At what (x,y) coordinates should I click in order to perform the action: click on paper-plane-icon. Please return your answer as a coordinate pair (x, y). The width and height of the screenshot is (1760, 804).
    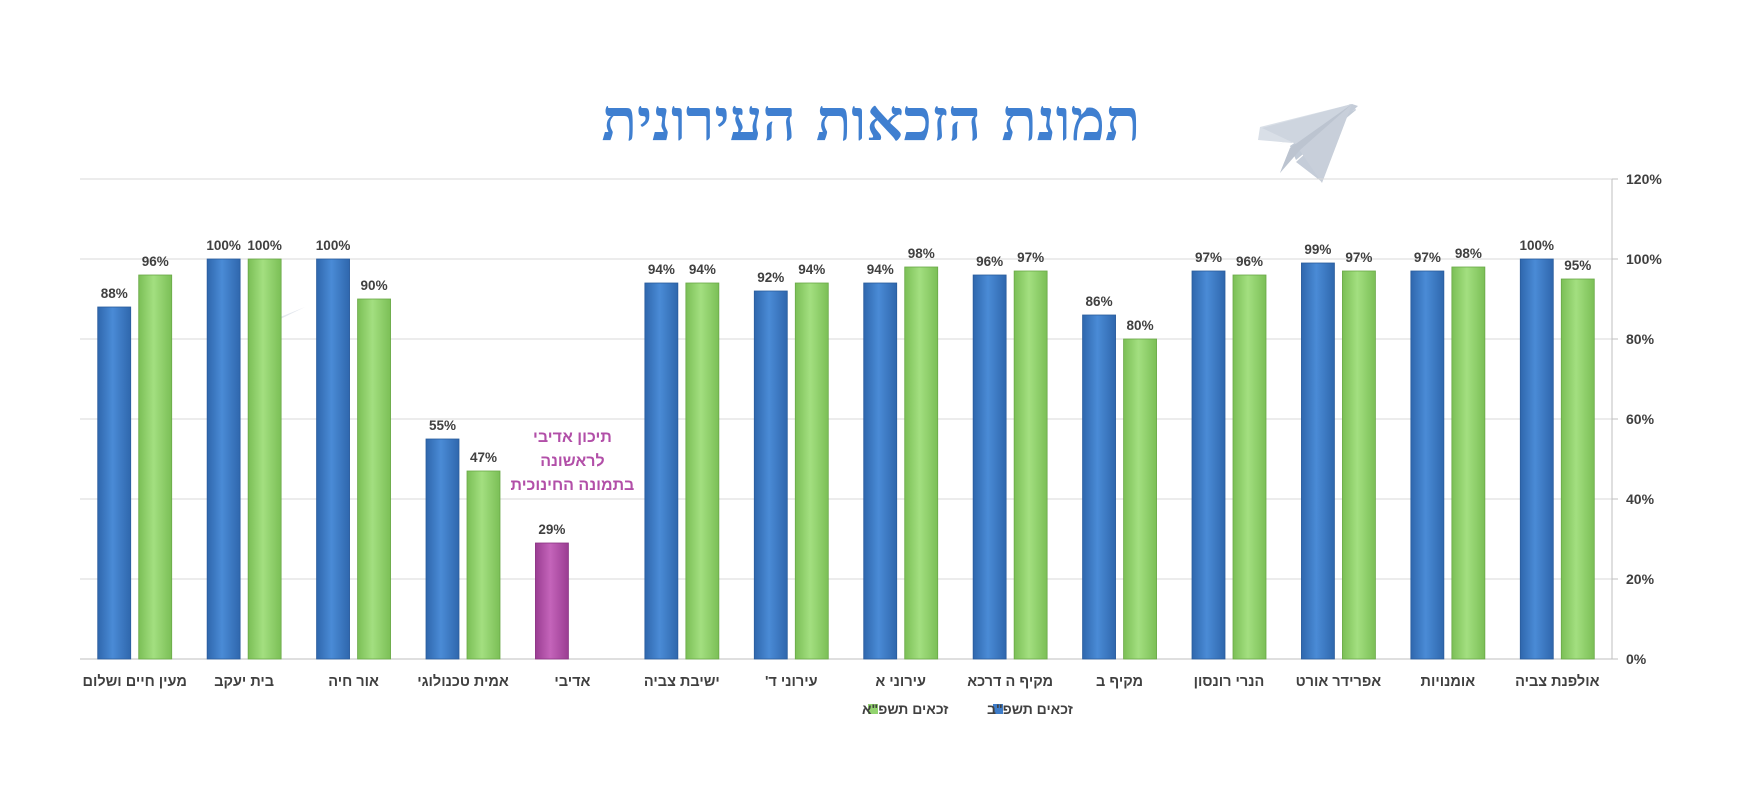
    Looking at the image, I should click on (1308, 143).